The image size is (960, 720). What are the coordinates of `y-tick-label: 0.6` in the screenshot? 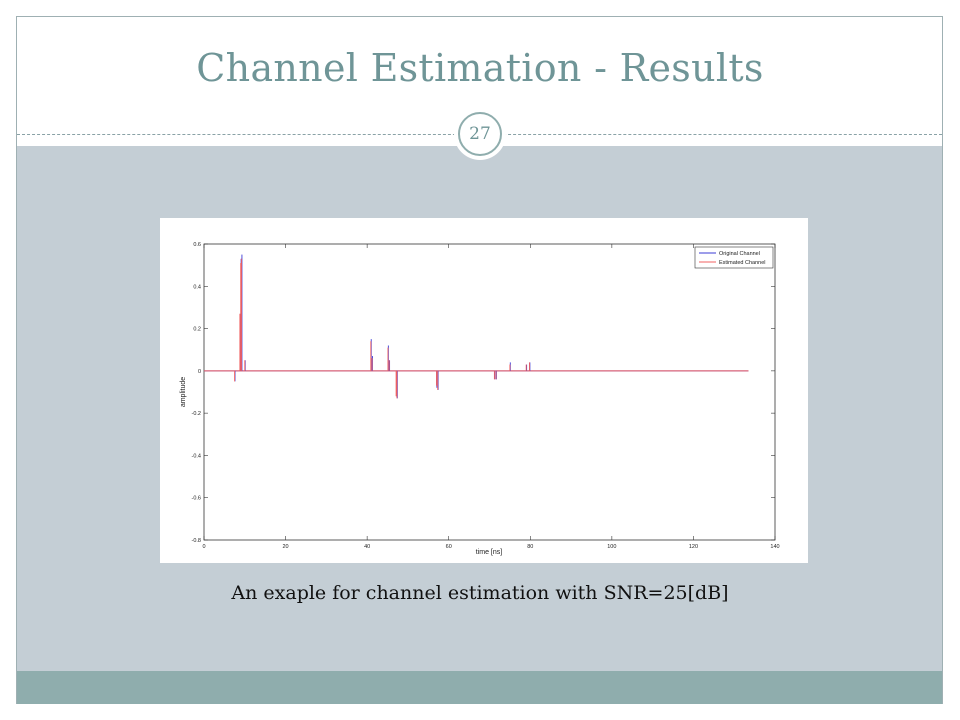 It's located at (197, 245).